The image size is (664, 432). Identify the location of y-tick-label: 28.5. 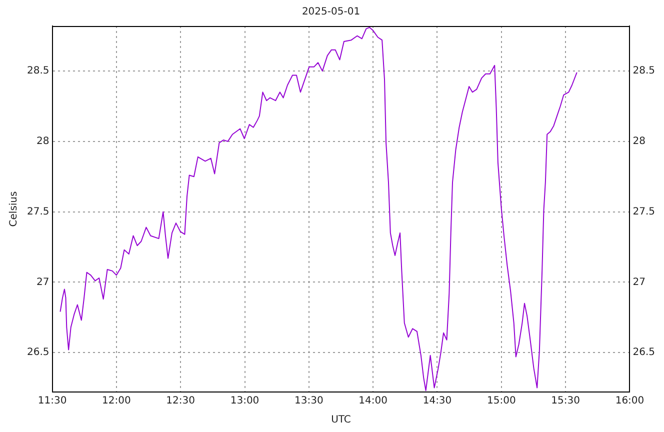
(38, 71).